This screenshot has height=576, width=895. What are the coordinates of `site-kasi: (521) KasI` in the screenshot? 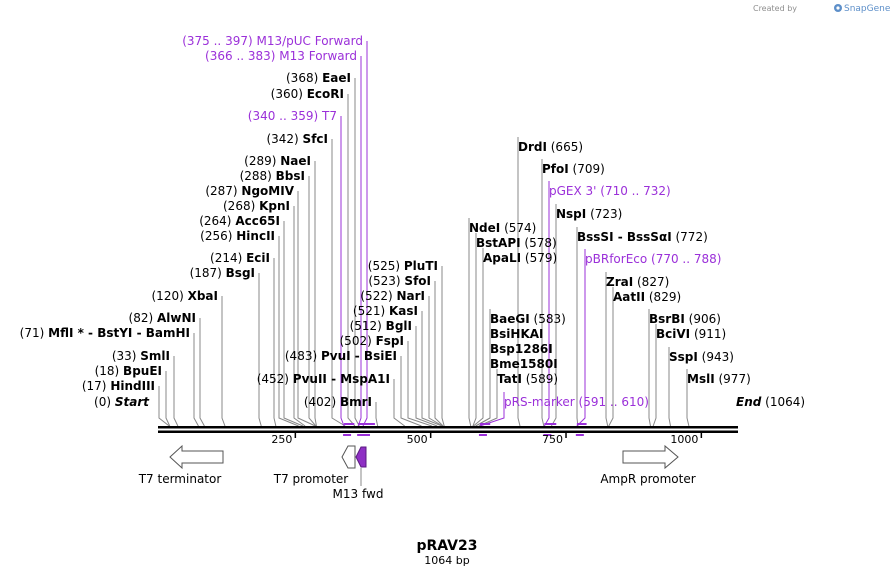 It's located at (385, 311).